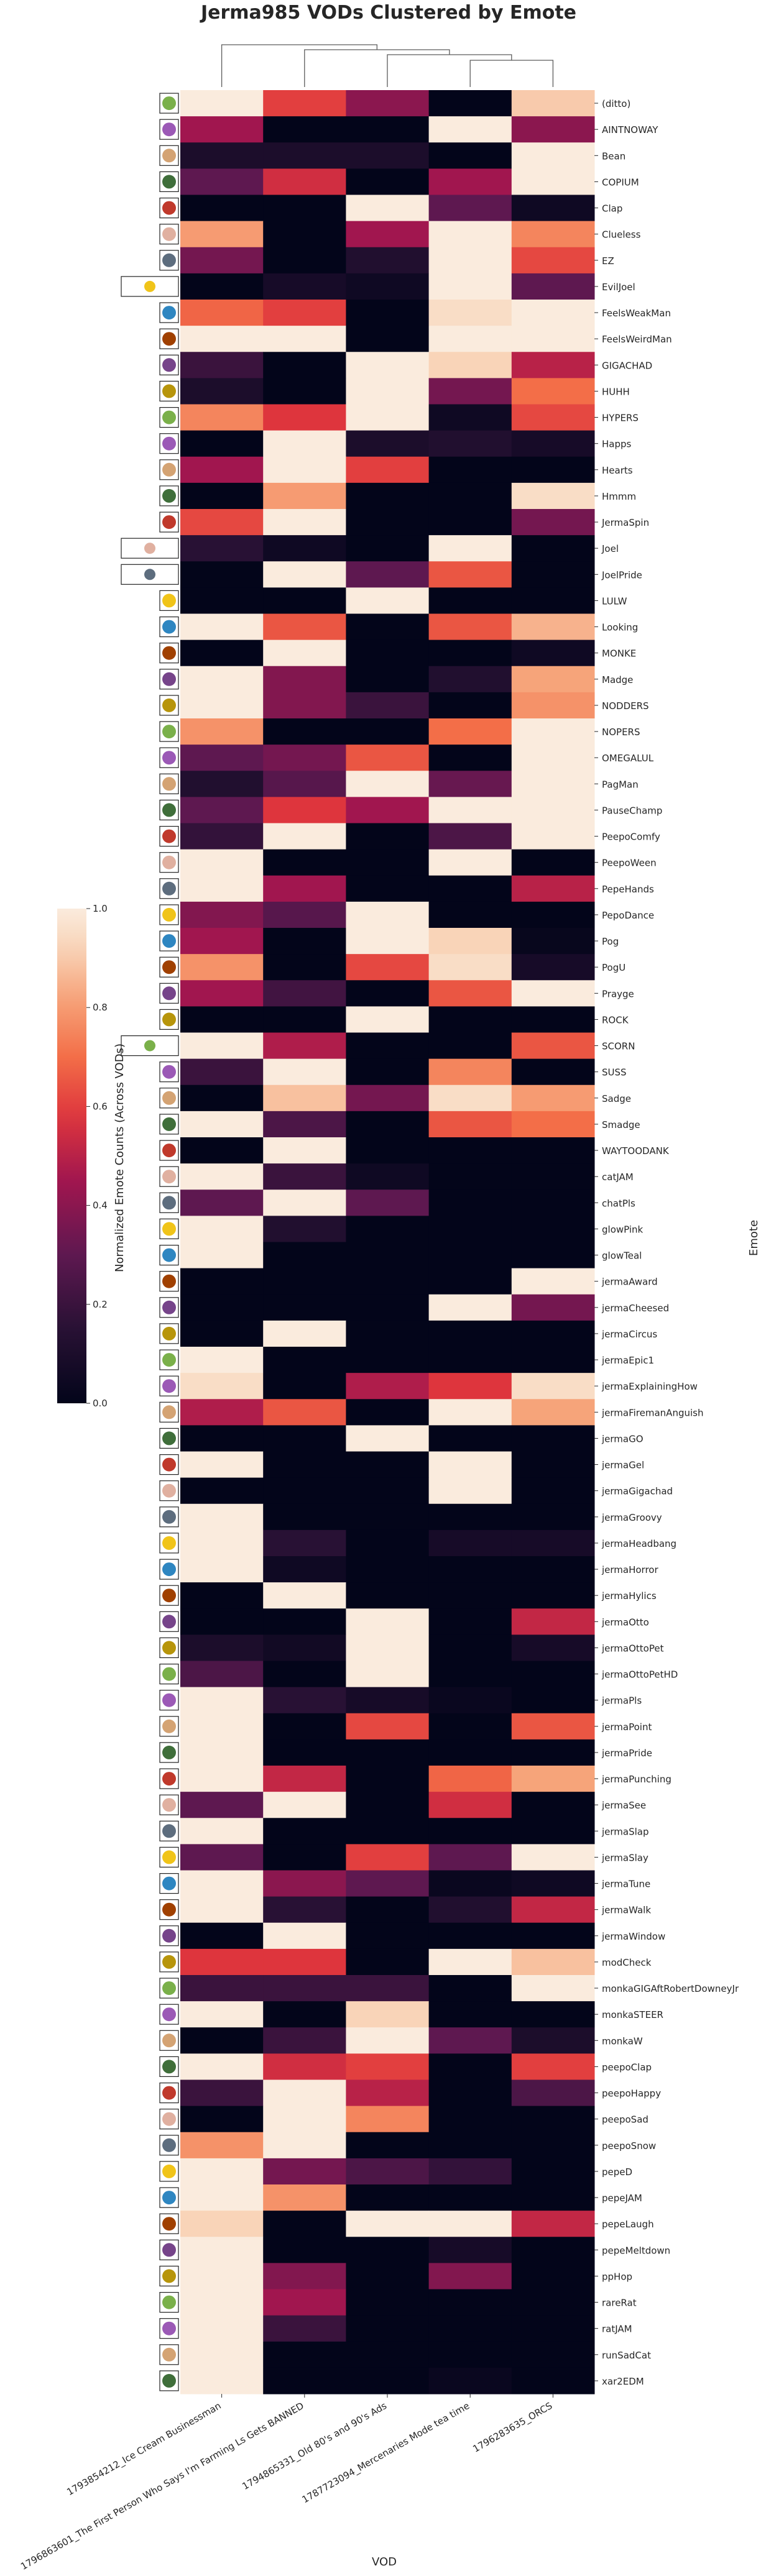 The image size is (766, 2576). I want to click on emote-tick-label: jermaOtto, so click(625, 1622).